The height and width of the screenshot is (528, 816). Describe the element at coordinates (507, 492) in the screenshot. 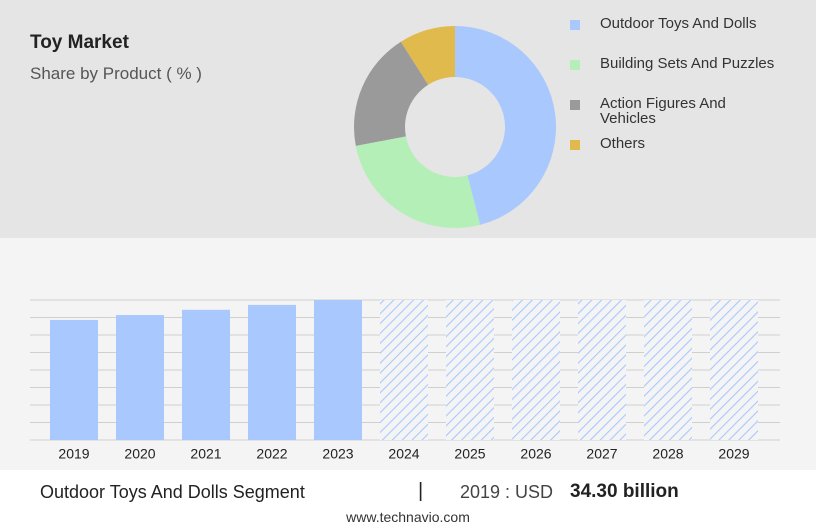

I see `footer-prefix: 2019 : USD` at that location.